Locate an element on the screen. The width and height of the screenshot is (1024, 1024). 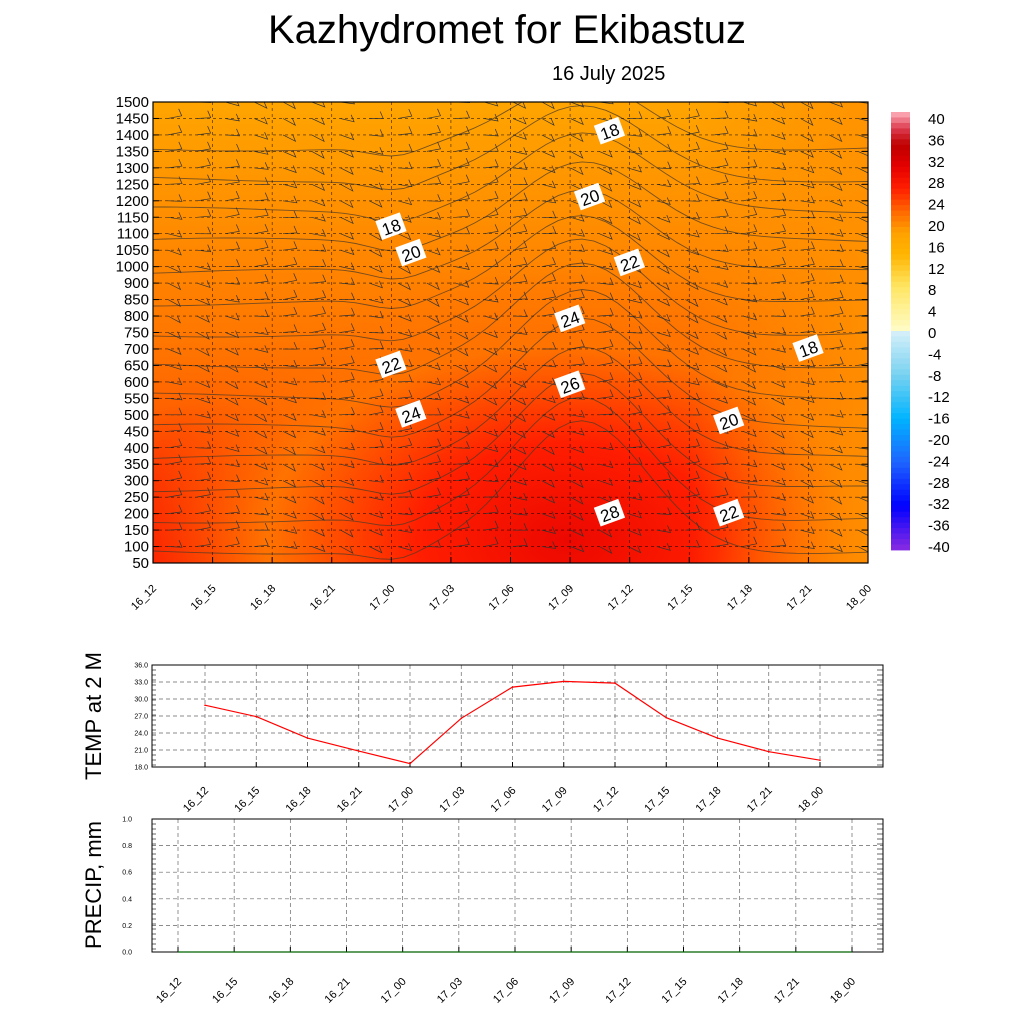
y-tick-label: 1350 is located at coordinates (132, 151).